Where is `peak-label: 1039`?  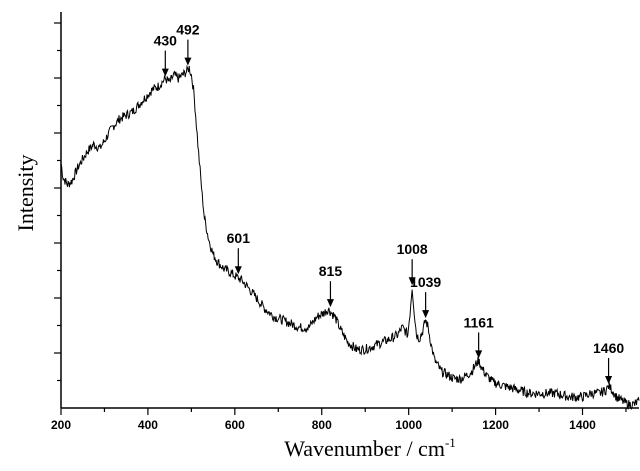 peak-label: 1039 is located at coordinates (425, 282).